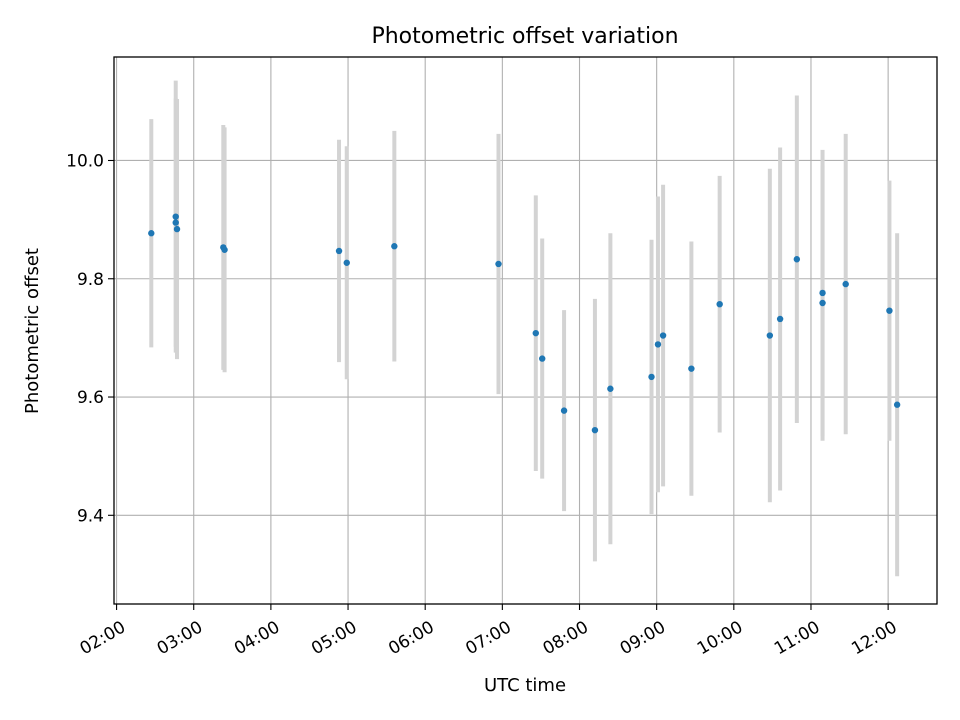 The width and height of the screenshot is (960, 720). I want to click on y-axis-label: Photometric offset, so click(32, 331).